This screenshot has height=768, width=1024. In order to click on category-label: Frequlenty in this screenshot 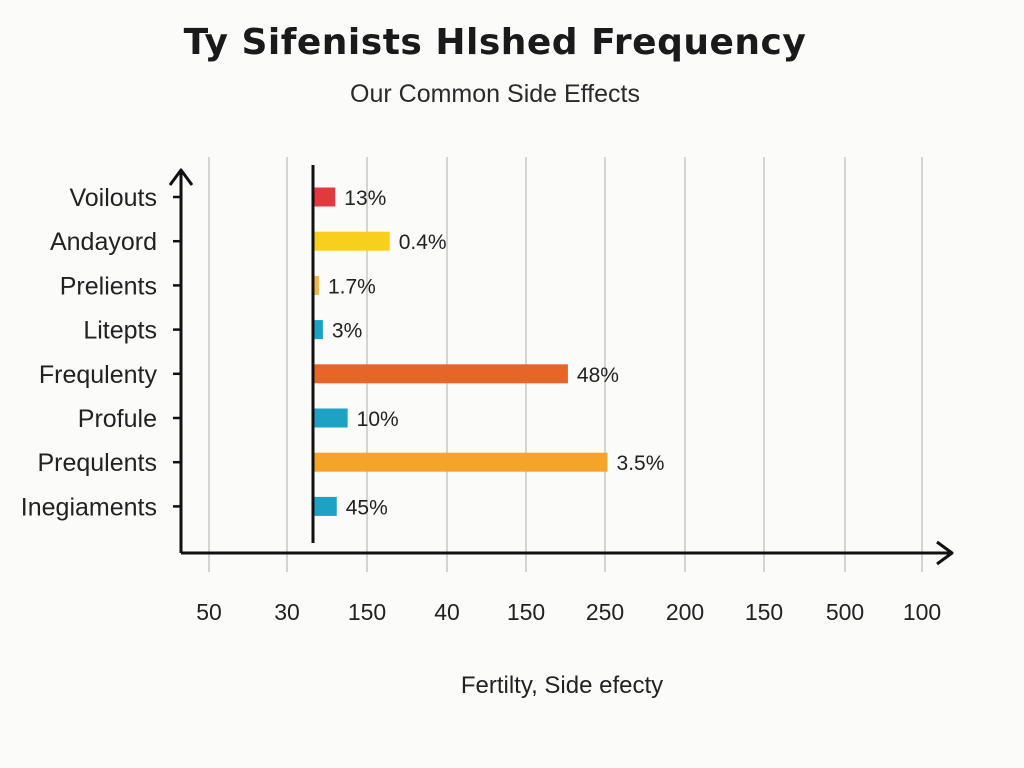, I will do `click(98, 375)`.